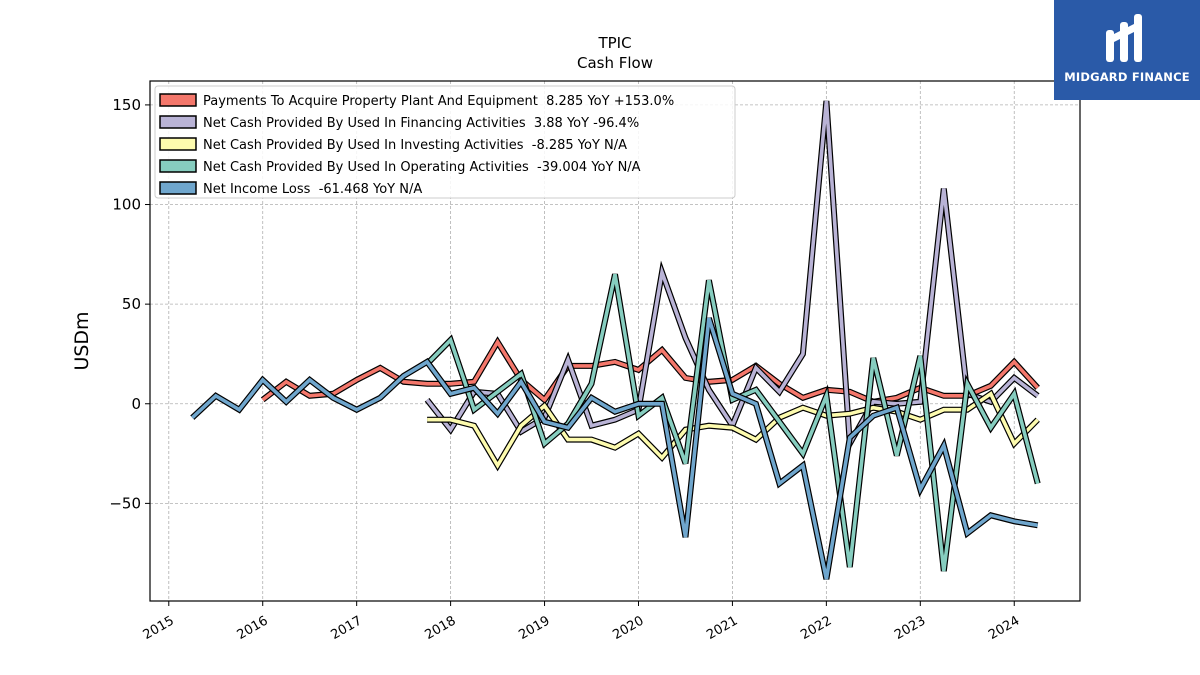  What do you see at coordinates (1004, 628) in the screenshot?
I see `x-tick-label: 2024` at bounding box center [1004, 628].